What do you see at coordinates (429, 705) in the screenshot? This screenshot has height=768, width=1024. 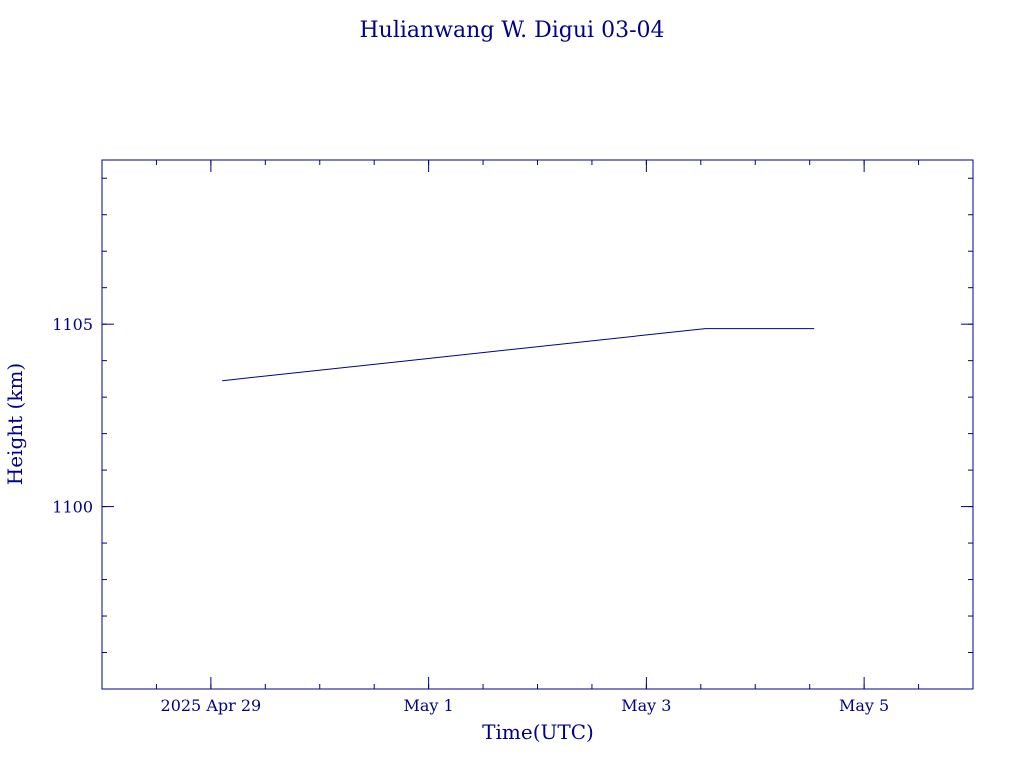 I see `x-tick-label: May 1` at bounding box center [429, 705].